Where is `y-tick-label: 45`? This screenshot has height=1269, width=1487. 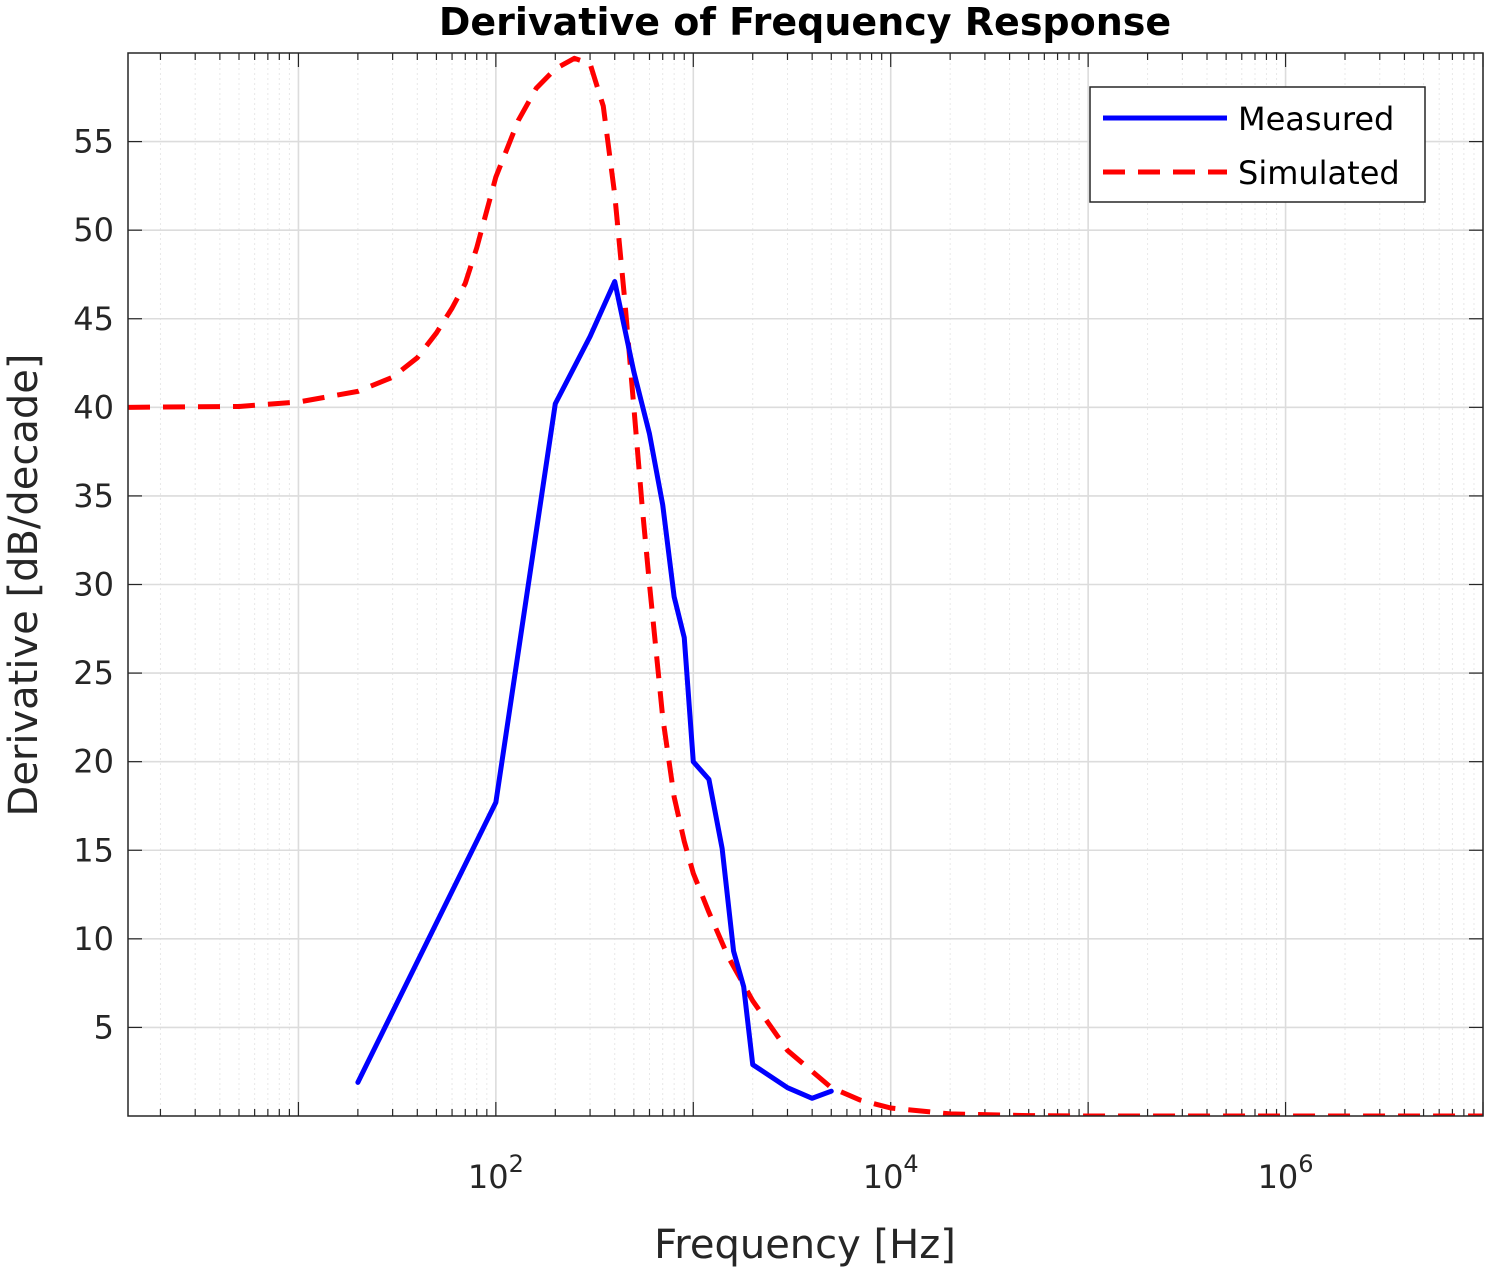
y-tick-label: 45 is located at coordinates (93, 319).